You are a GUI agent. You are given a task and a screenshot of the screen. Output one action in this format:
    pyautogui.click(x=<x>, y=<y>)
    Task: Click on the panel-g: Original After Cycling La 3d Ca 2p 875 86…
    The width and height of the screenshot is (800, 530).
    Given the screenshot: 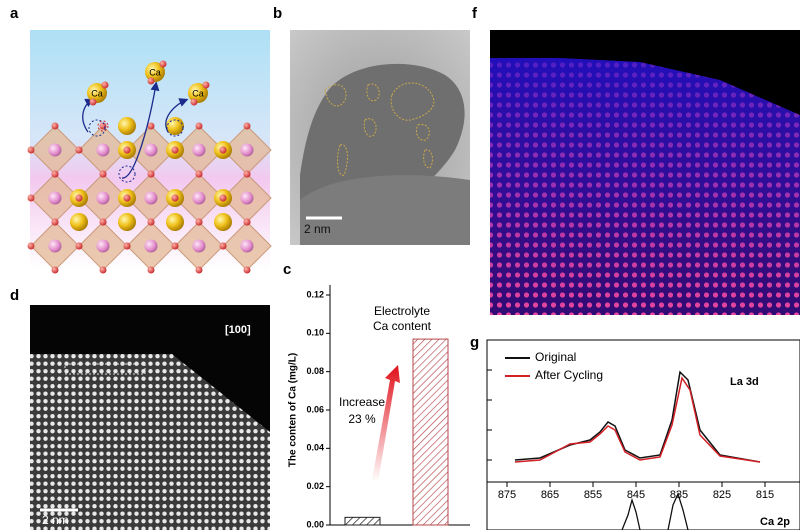 What is the action you would take?
    pyautogui.click(x=643, y=434)
    